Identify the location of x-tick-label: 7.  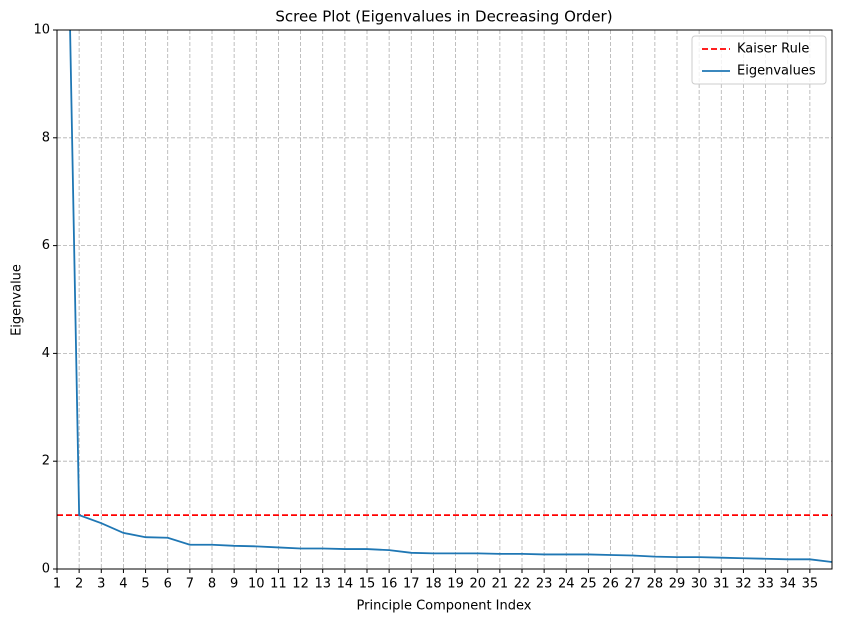
(190, 584).